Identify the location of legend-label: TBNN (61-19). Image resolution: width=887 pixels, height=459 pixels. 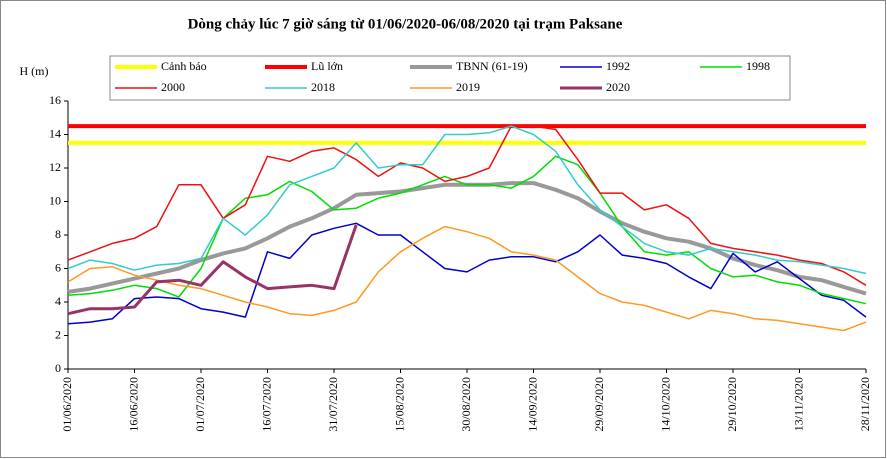
(492, 66).